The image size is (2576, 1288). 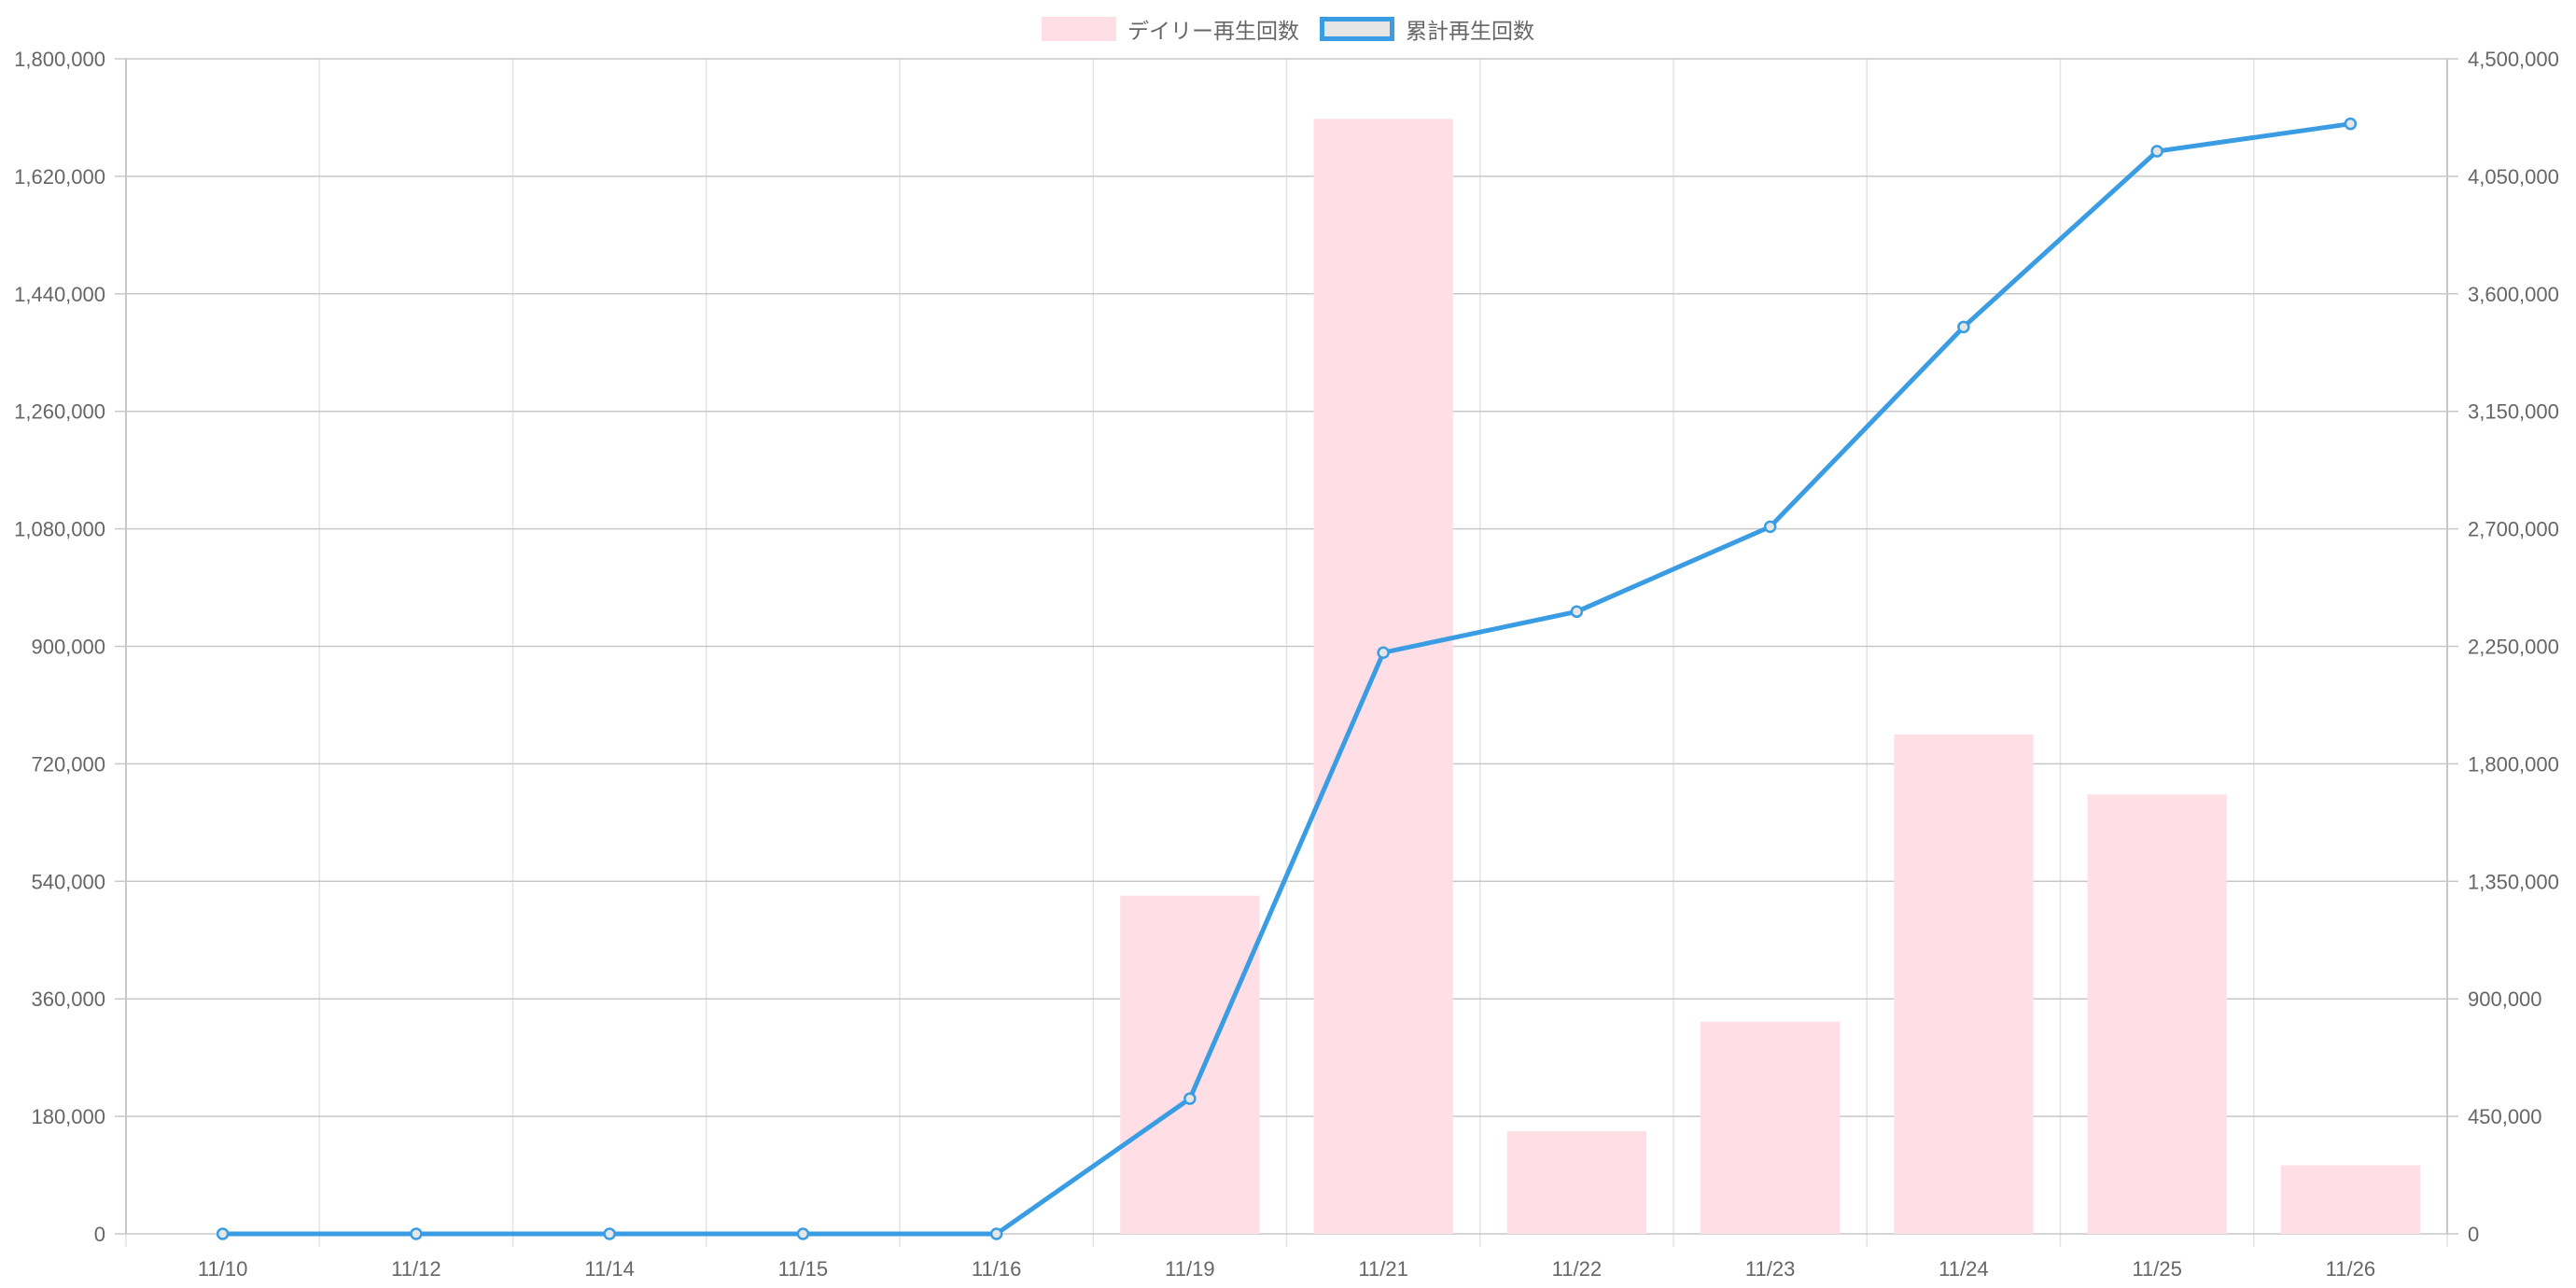 What do you see at coordinates (1963, 1269) in the screenshot?
I see `x-tick-label: 11/24` at bounding box center [1963, 1269].